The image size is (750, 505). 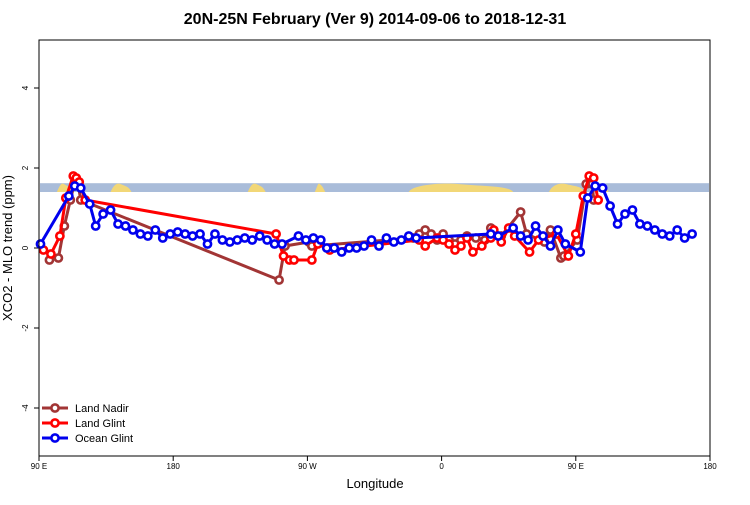 I want to click on y-tick-label: 4, so click(x=25, y=87).